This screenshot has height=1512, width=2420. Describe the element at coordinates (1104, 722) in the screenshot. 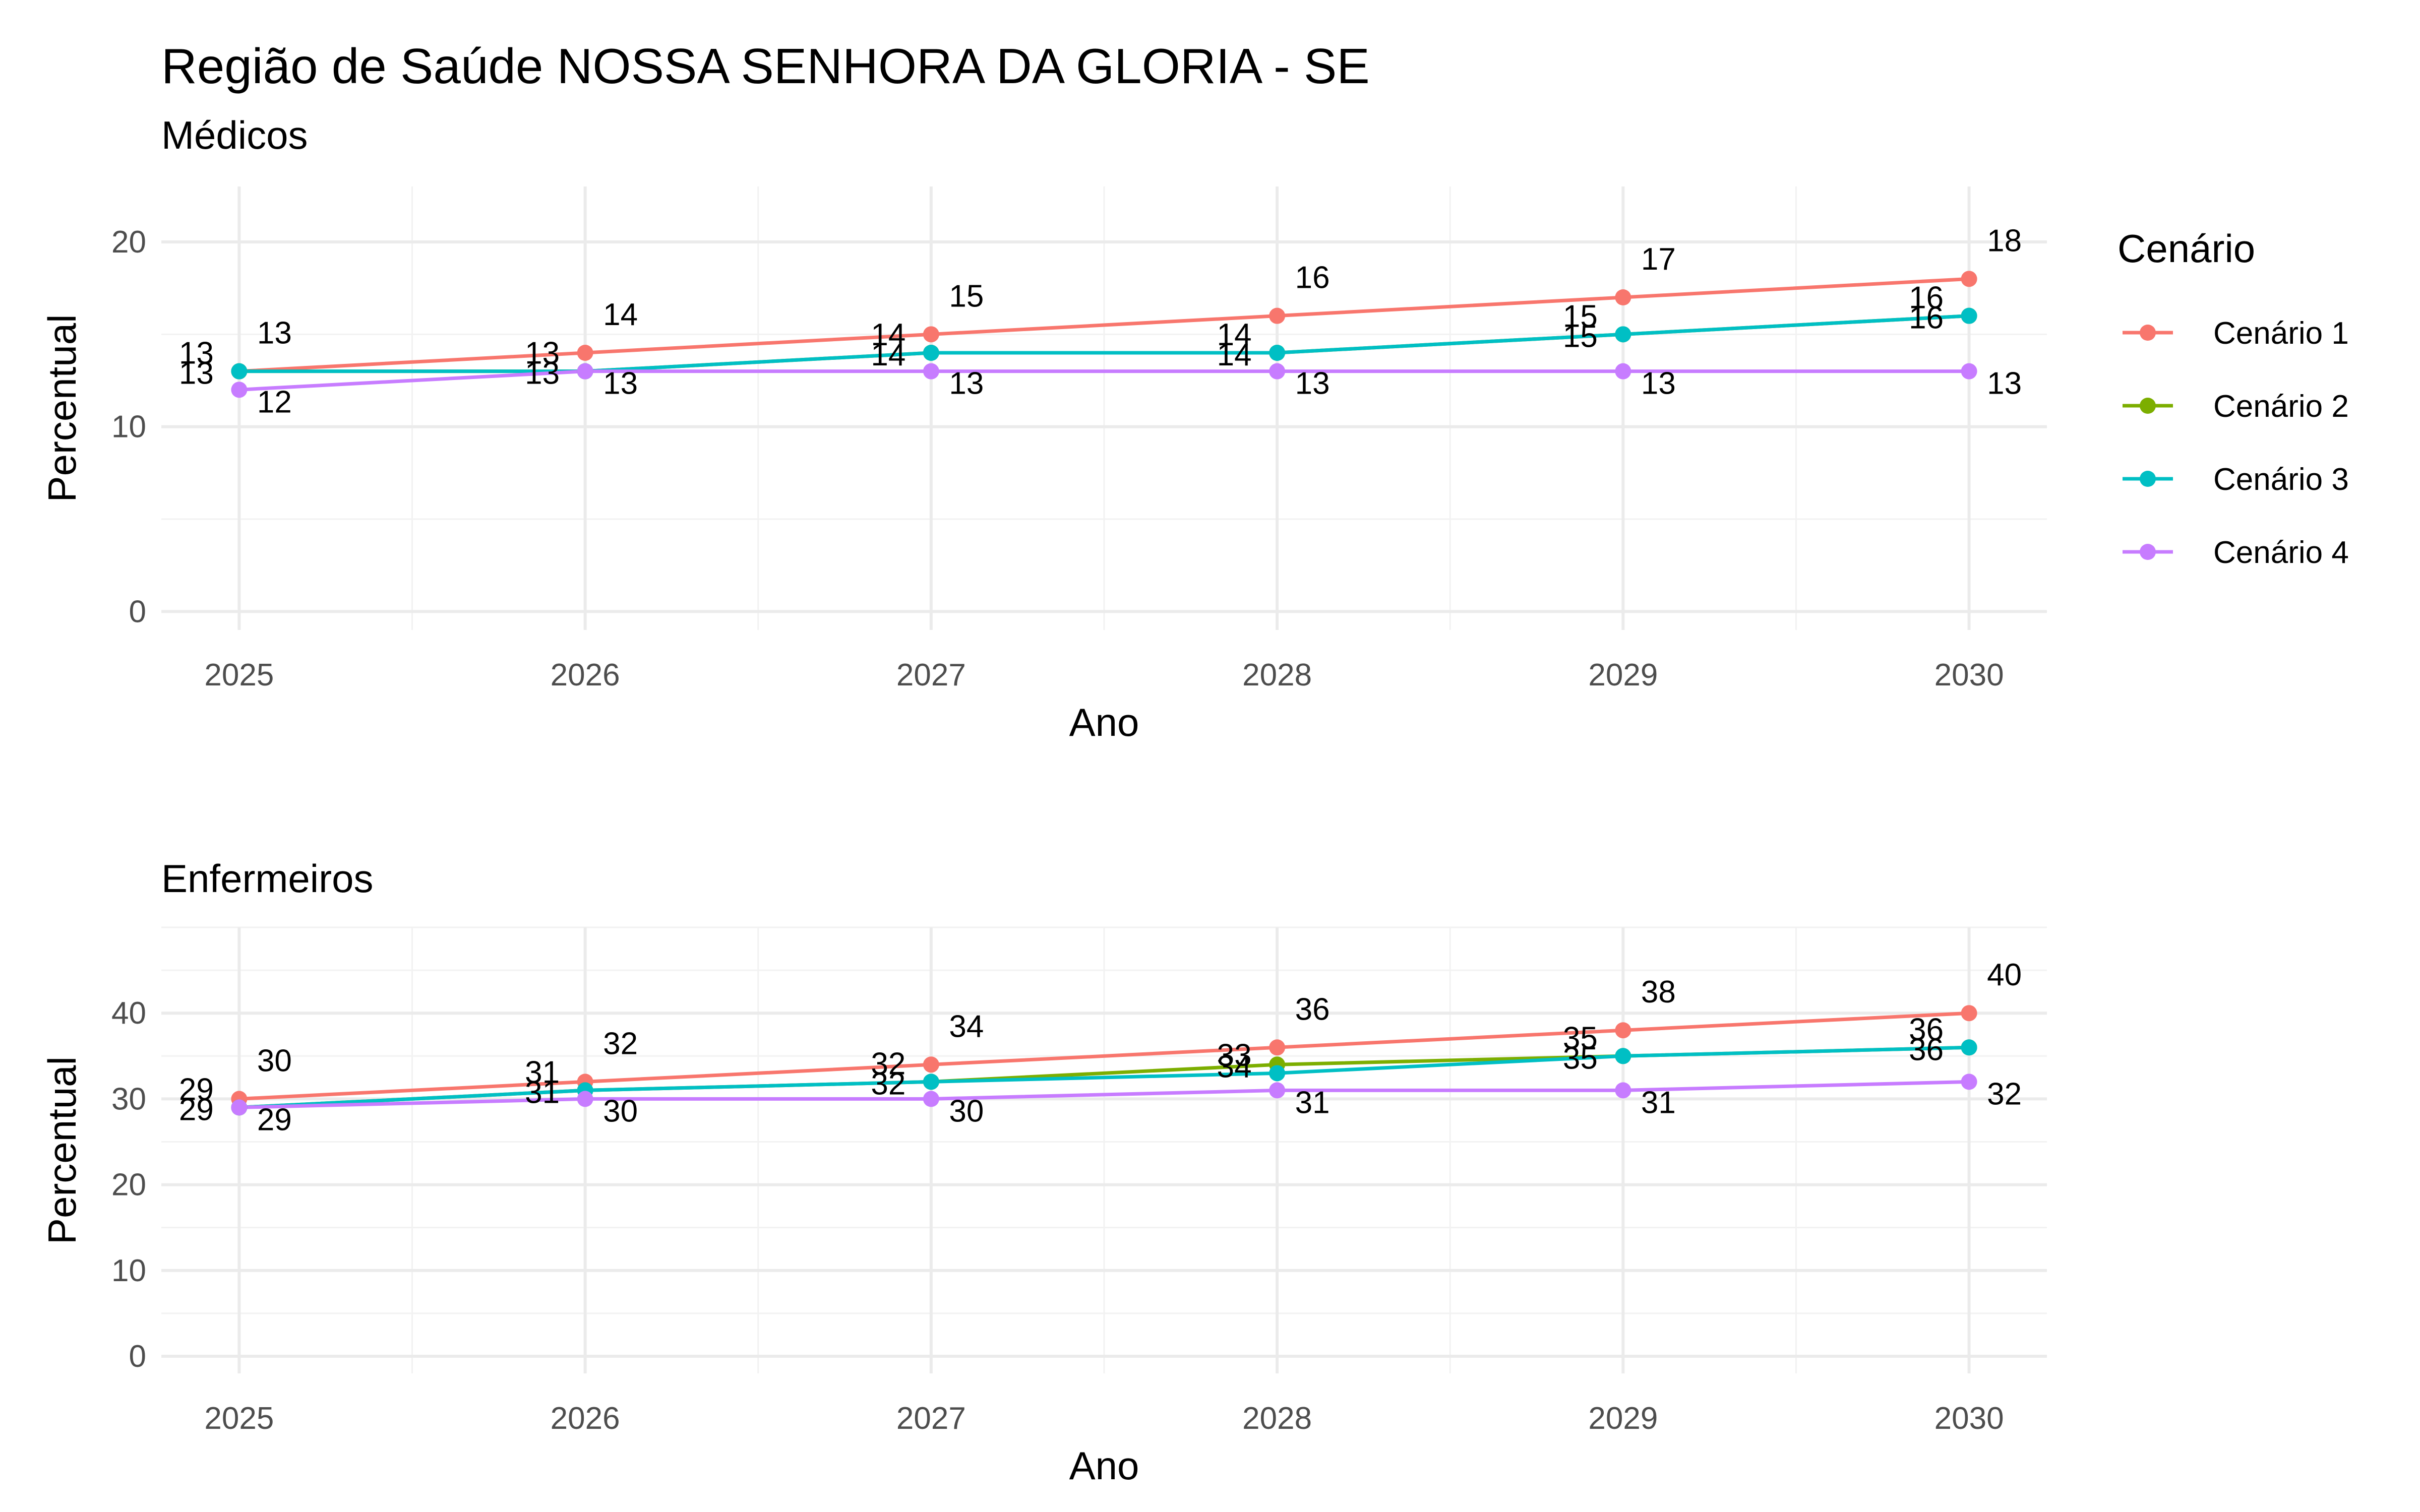

I see `x-axis-title: Ano` at that location.